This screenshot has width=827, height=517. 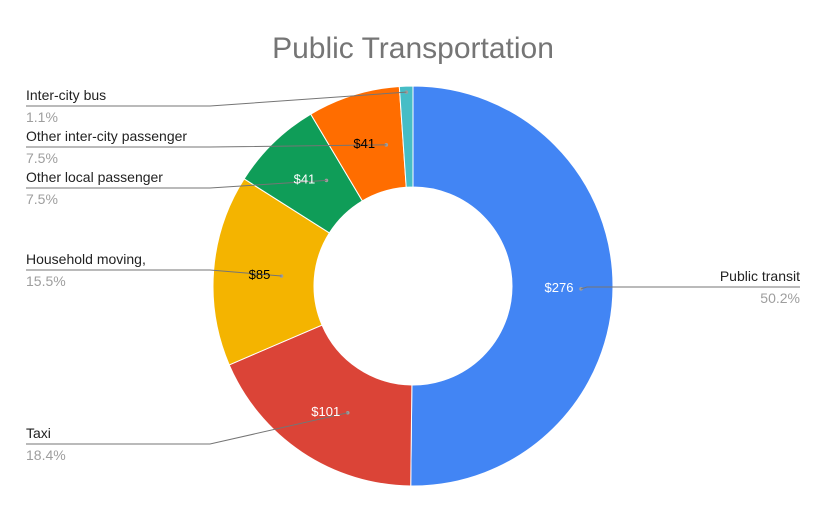 I want to click on slice-taxi, so click(x=320, y=405).